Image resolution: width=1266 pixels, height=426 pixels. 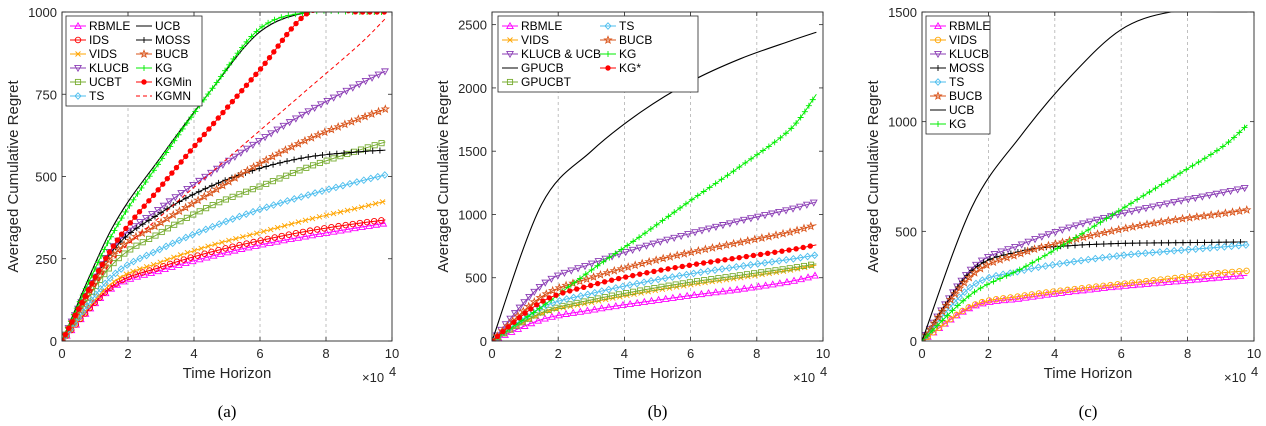 What do you see at coordinates (966, 68) in the screenshot?
I see `legend-label: MOSS` at bounding box center [966, 68].